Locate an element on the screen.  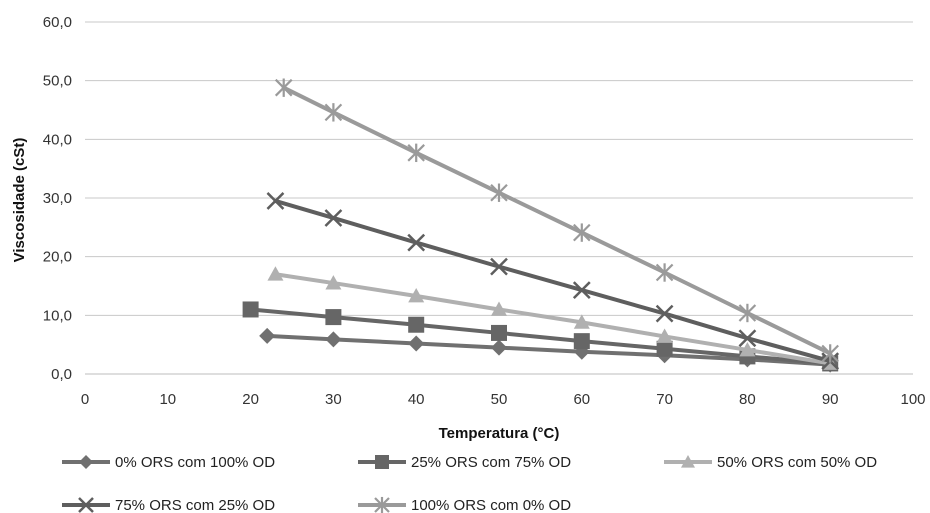
legend-label: 75% ORS com 25% OD is located at coordinates (195, 505).